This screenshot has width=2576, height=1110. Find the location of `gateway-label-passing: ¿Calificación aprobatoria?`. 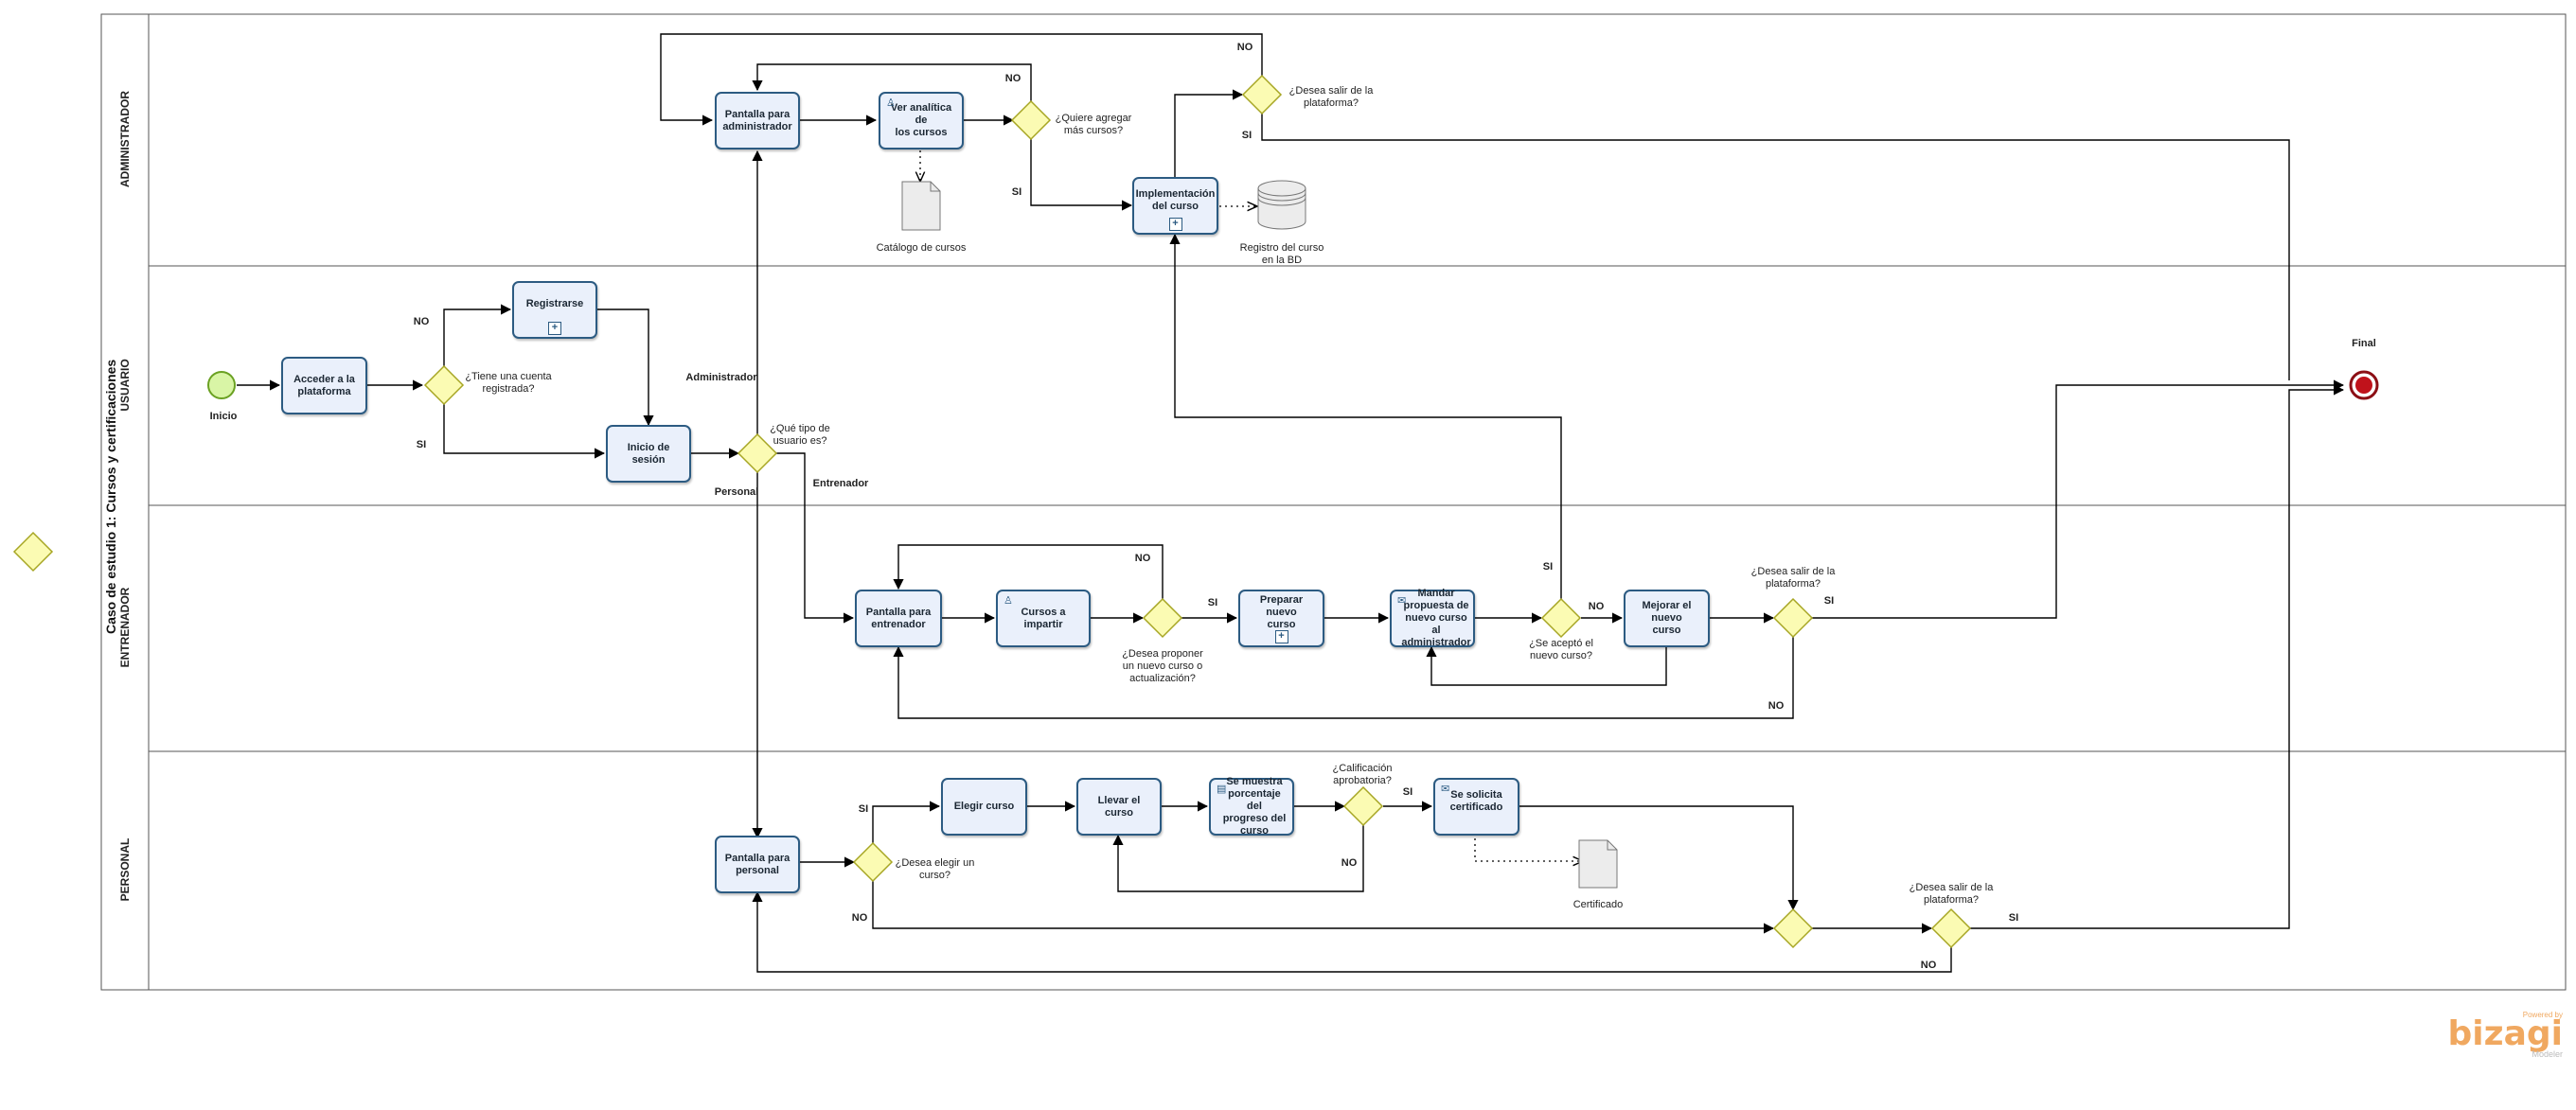

gateway-label-passing: ¿Calificación aprobatoria? is located at coordinates (1363, 774).